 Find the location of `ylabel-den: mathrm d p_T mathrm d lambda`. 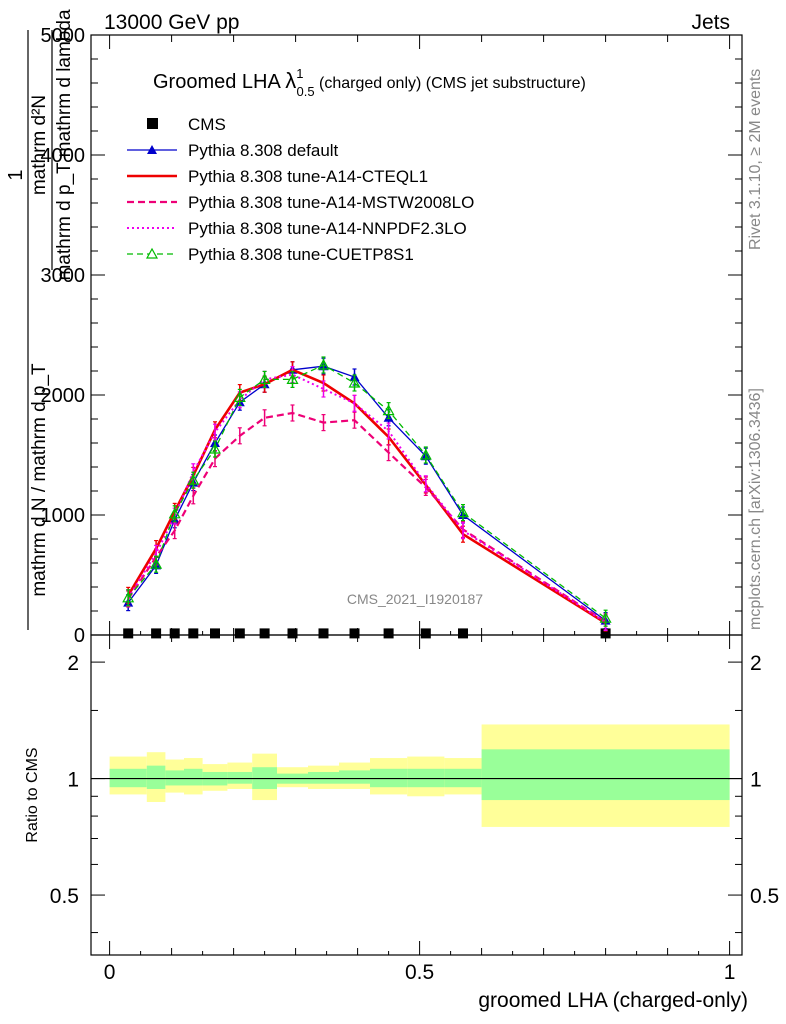

ylabel-den: mathrm d p_T mathrm d lambda is located at coordinates (64, 144).